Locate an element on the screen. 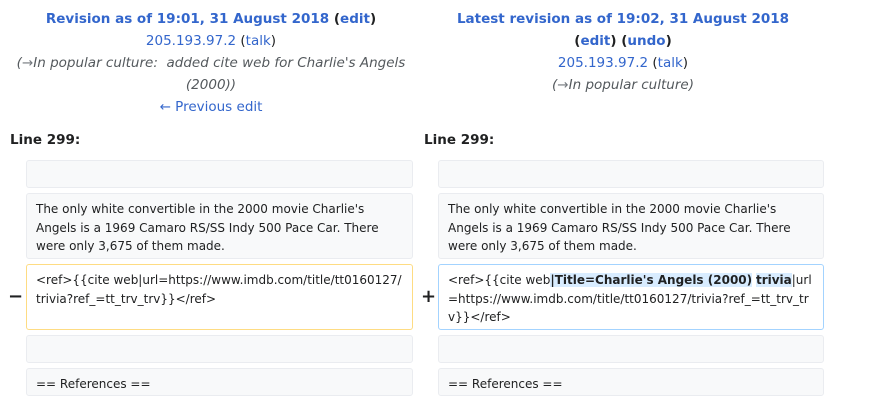  new-edit-summary: (→In popular culture) is located at coordinates (623, 85).